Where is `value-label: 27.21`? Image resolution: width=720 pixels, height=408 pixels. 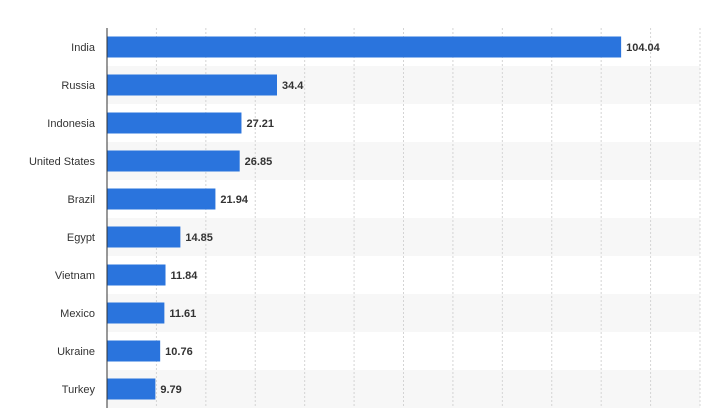
value-label: 27.21 is located at coordinates (260, 124).